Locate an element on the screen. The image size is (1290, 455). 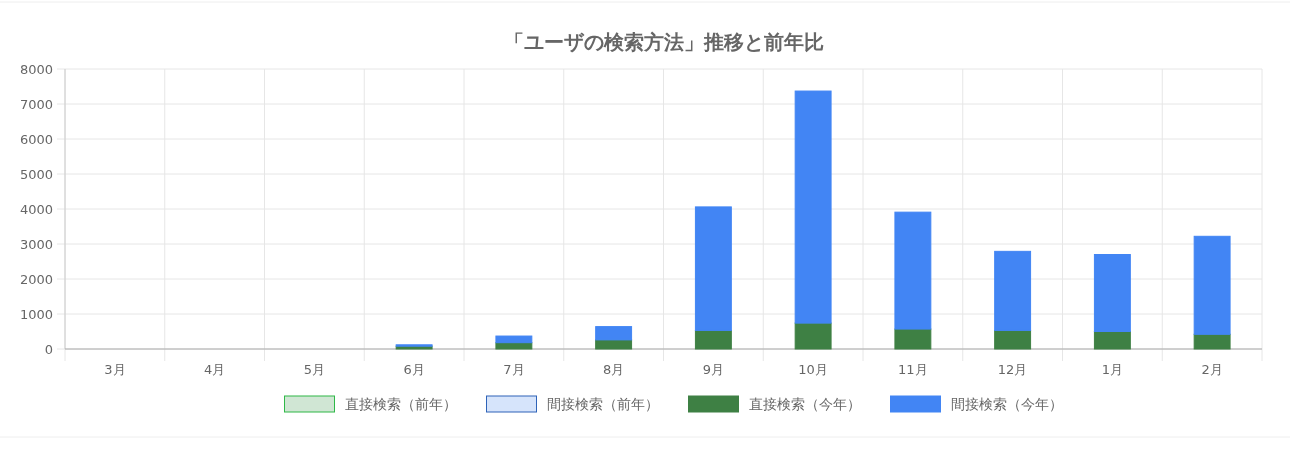
y-tick-label: 8000 is located at coordinates (36, 69).